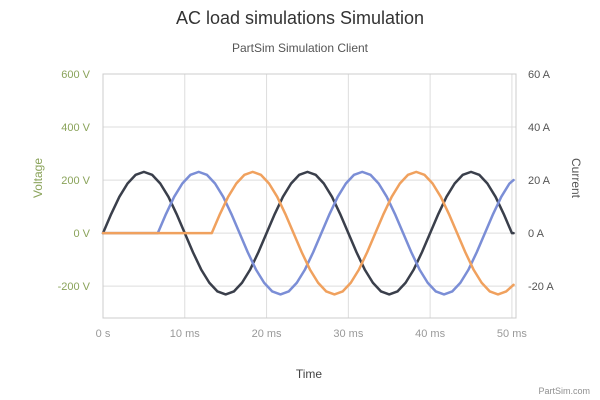 This screenshot has width=600, height=400. I want to click on y-right-tick-label: 20 A, so click(539, 181).